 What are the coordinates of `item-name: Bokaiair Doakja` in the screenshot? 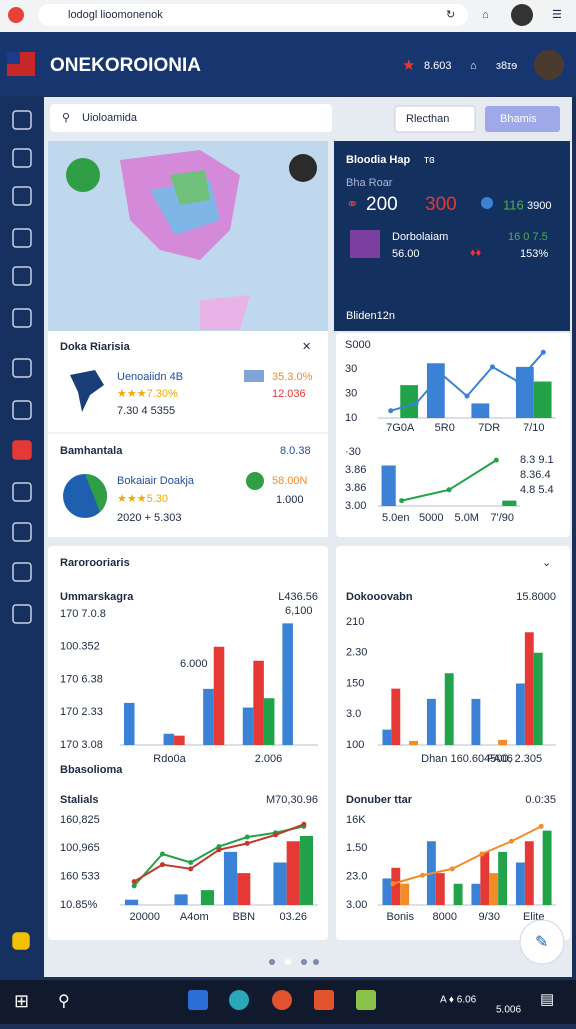 It's located at (156, 481).